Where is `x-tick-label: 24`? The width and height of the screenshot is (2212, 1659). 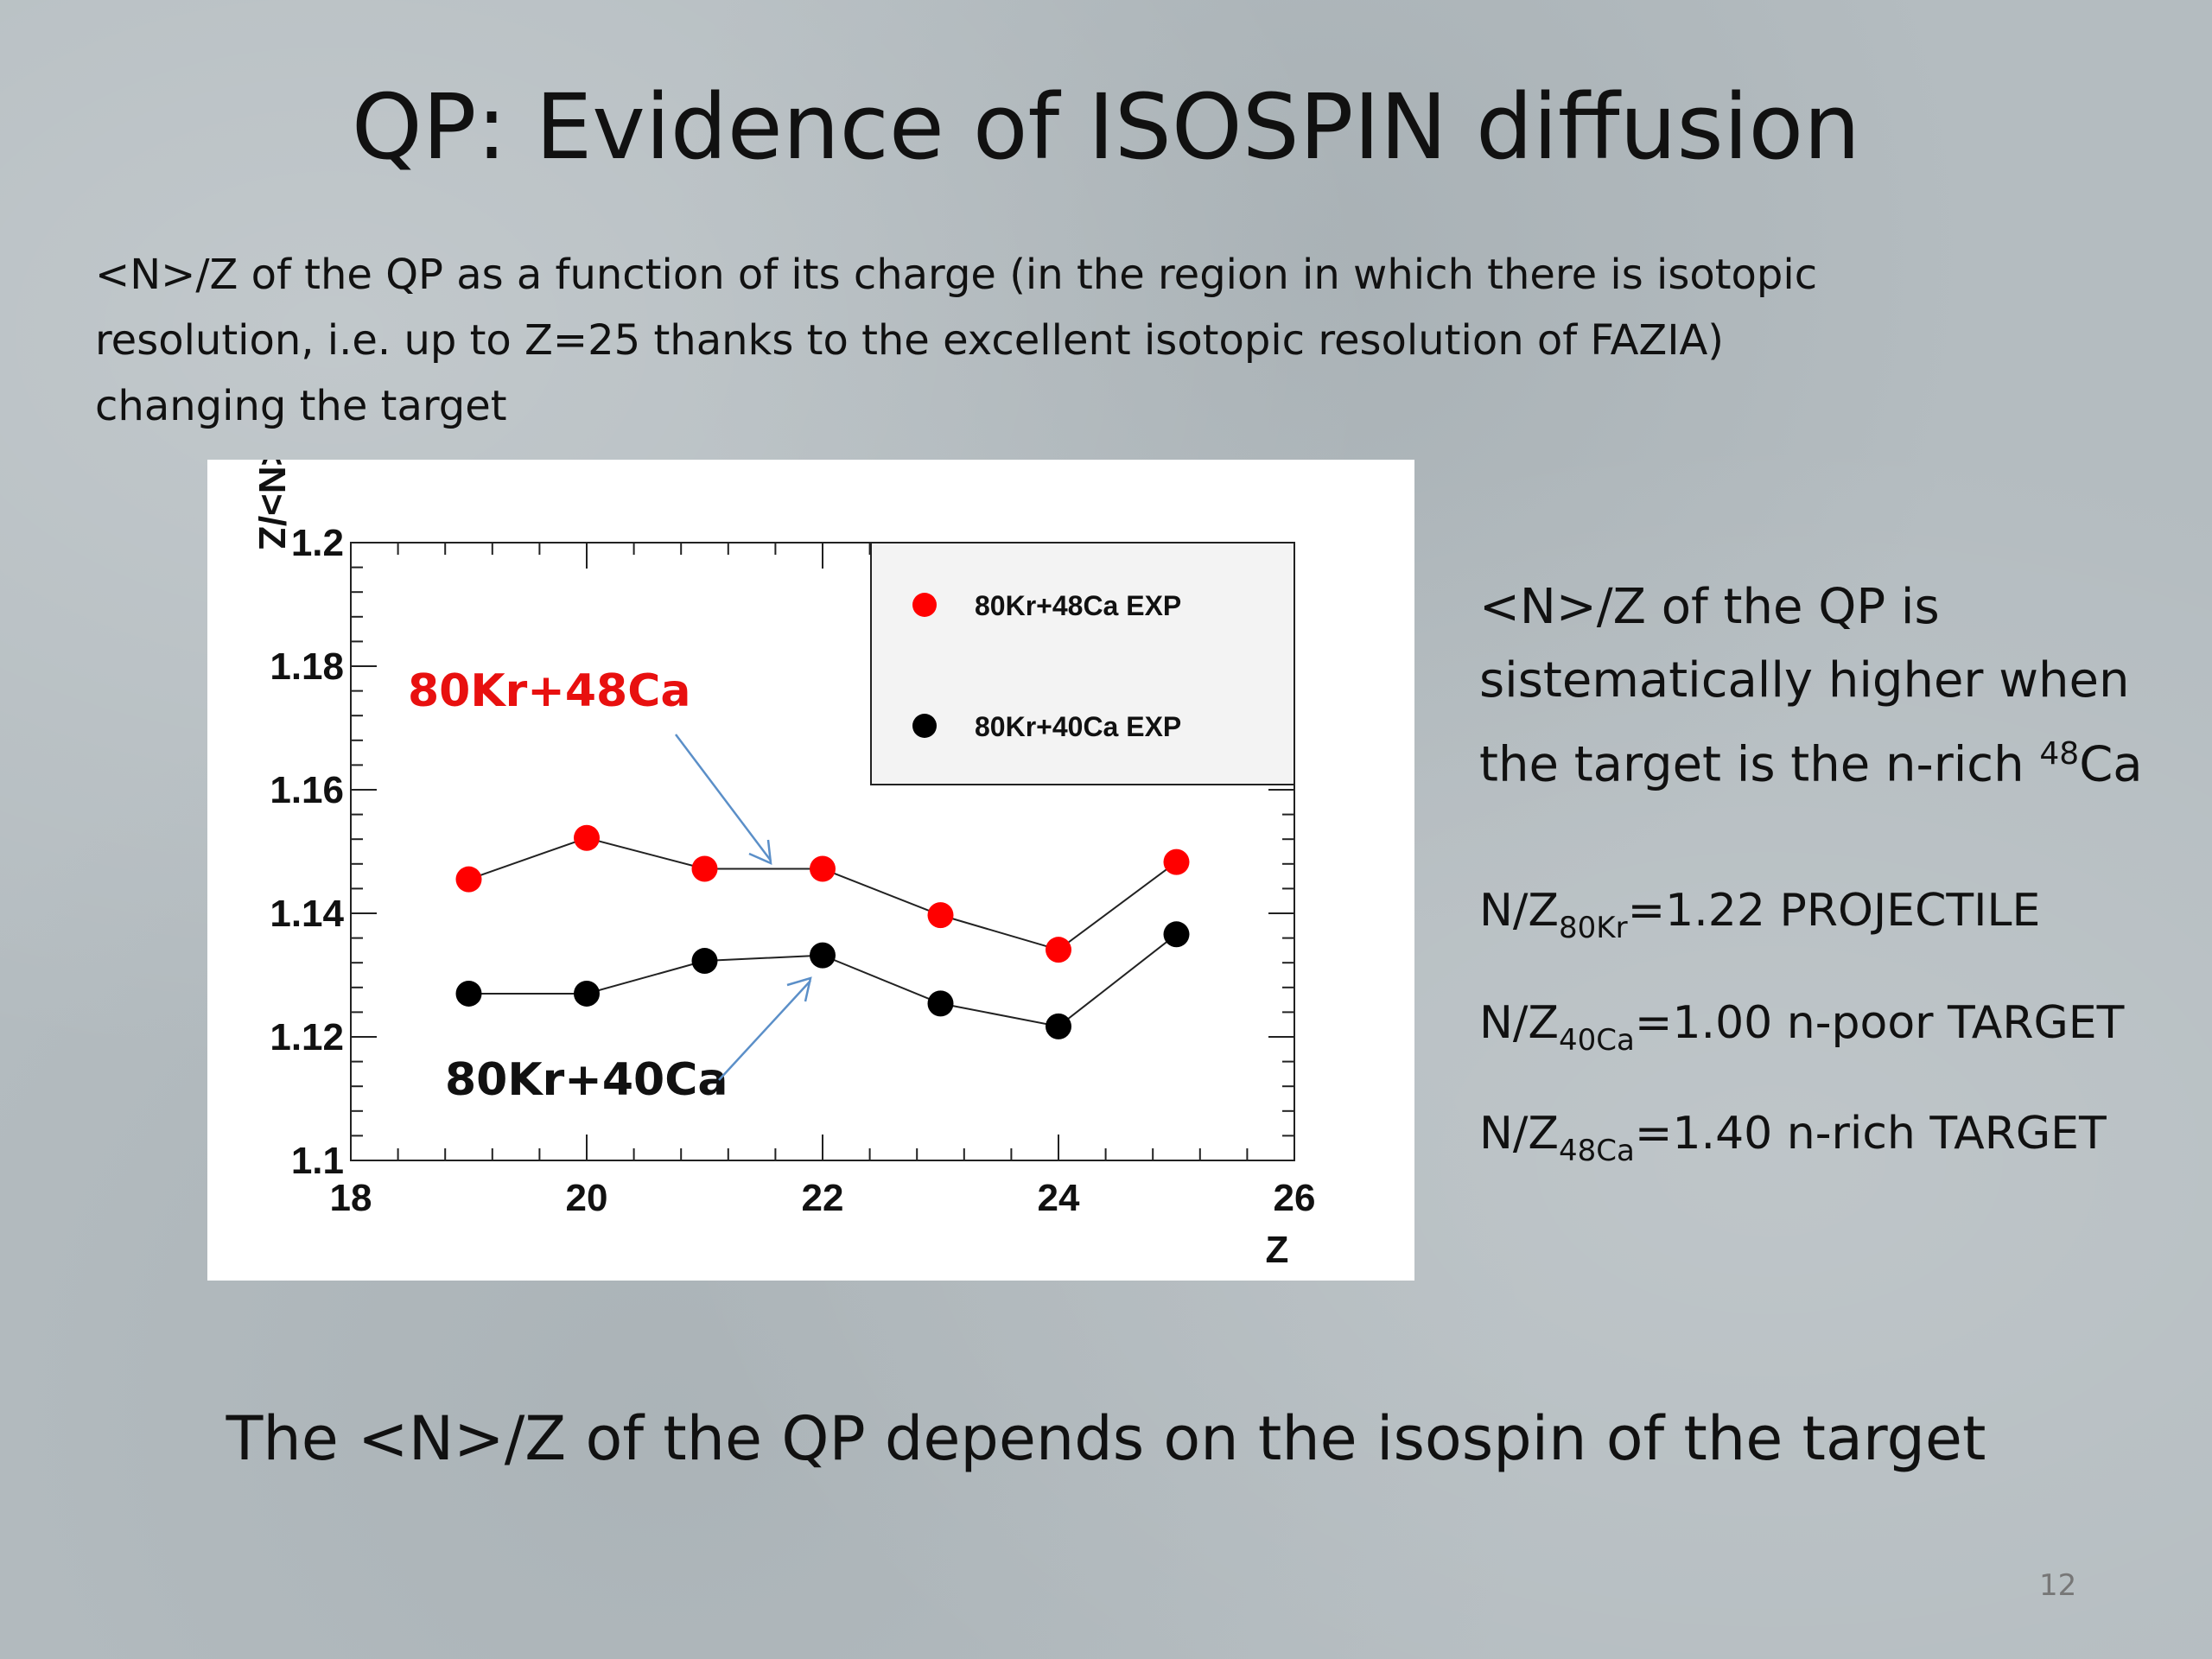 x-tick-label: 24 is located at coordinates (1059, 1198).